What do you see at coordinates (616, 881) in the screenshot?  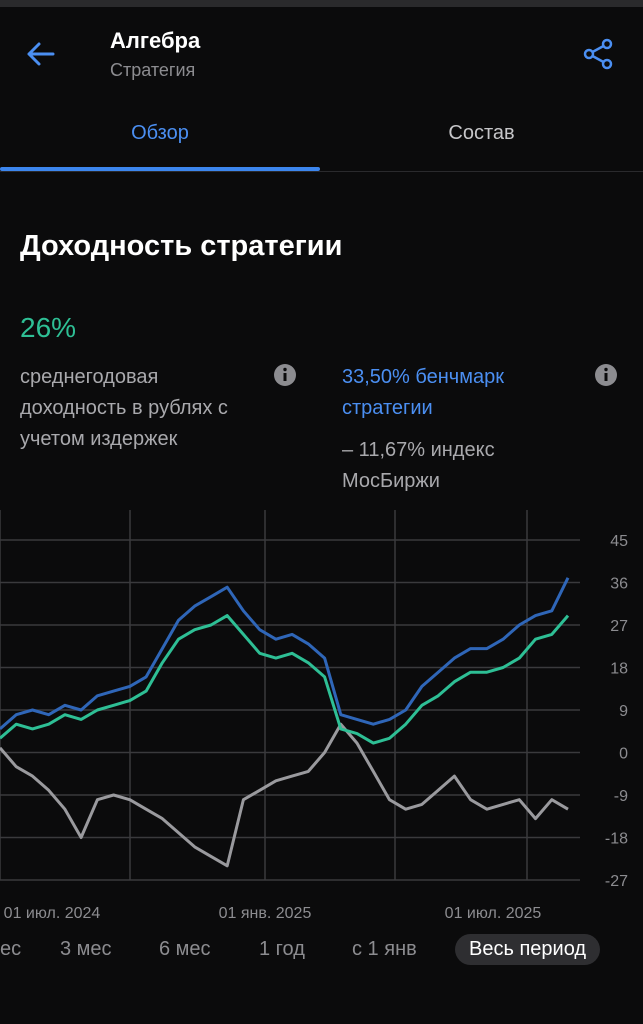 I see `y-tick-label: -27` at bounding box center [616, 881].